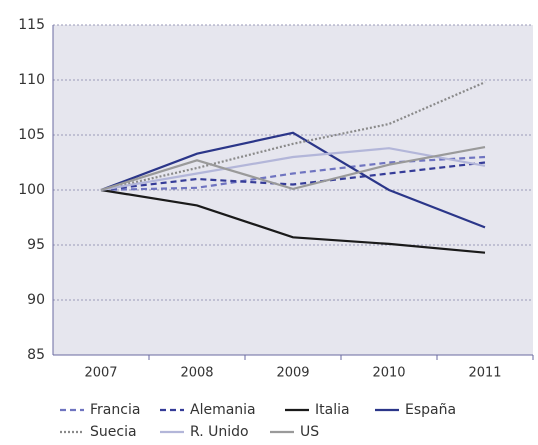 The height and width of the screenshot is (445, 538). I want to click on y-tick-label: 105, so click(31, 135).